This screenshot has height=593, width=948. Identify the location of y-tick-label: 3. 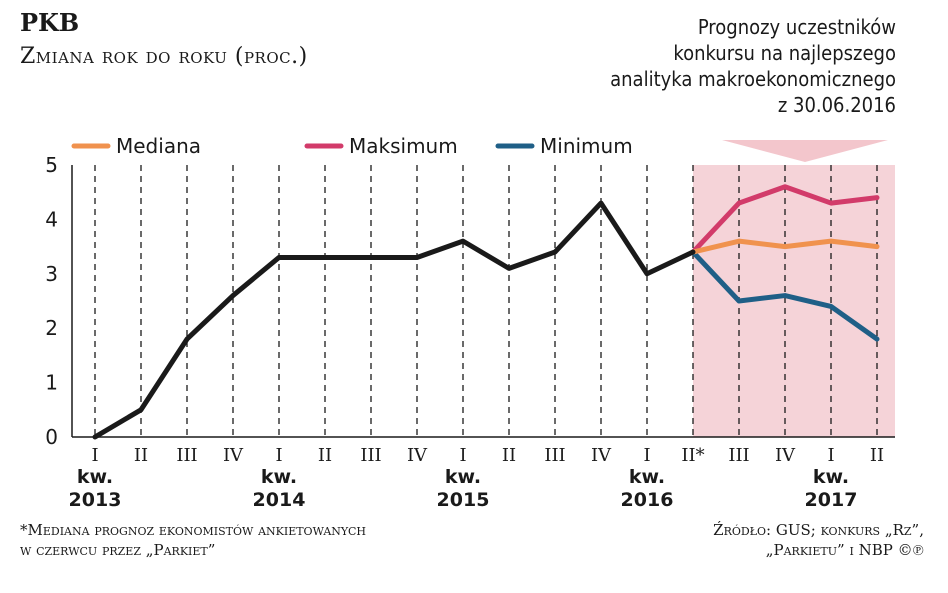
(51, 274).